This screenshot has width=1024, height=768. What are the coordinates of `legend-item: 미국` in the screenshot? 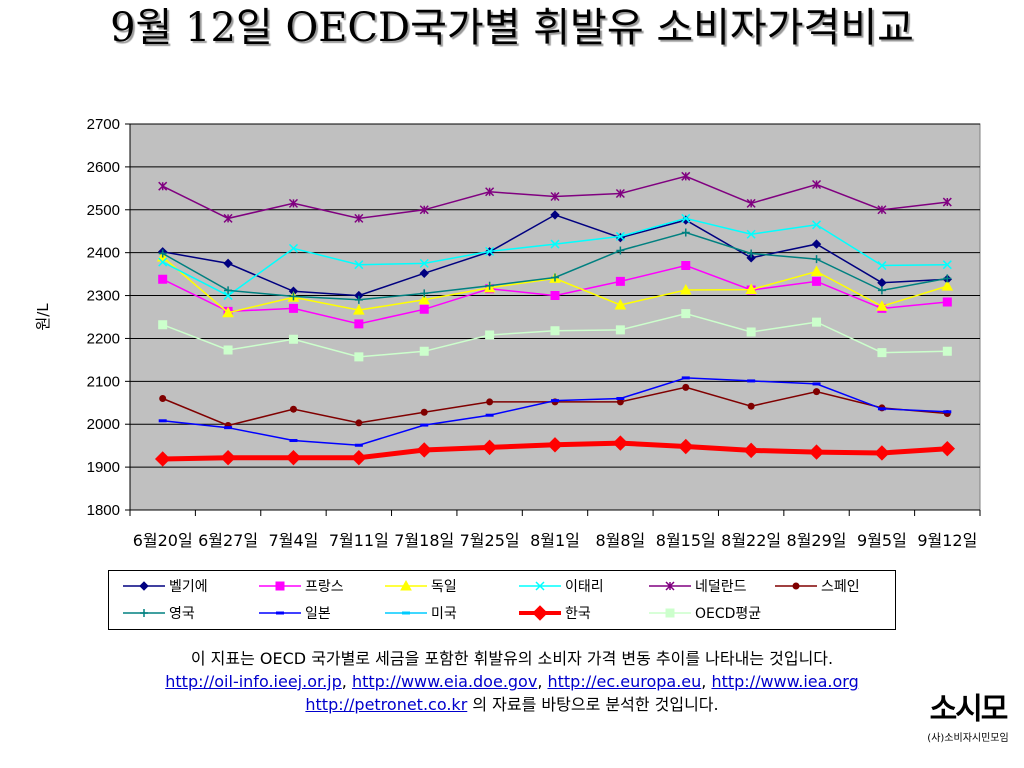 It's located at (420, 613).